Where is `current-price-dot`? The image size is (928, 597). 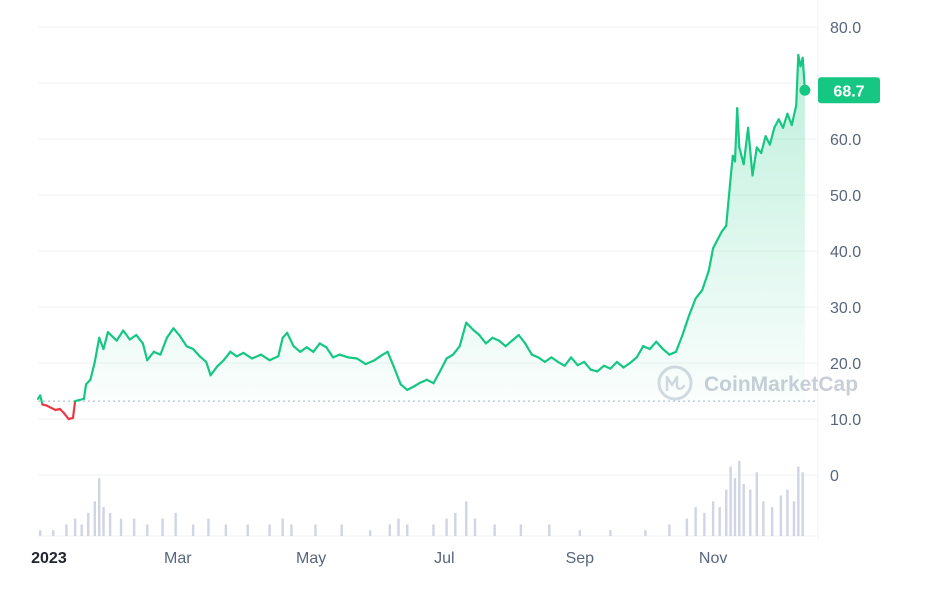
current-price-dot is located at coordinates (805, 90).